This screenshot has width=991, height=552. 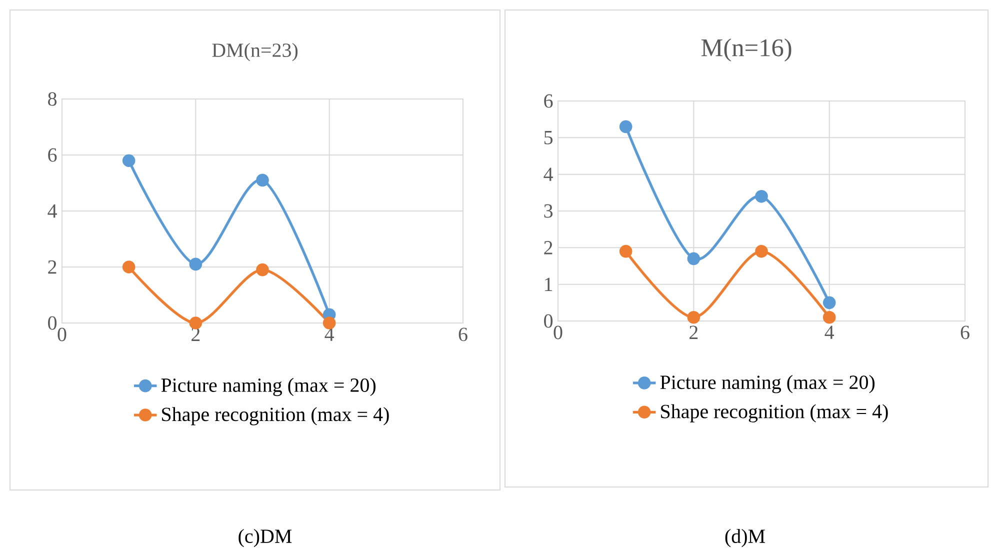 I want to click on x-tick-label: 2, so click(x=694, y=333).